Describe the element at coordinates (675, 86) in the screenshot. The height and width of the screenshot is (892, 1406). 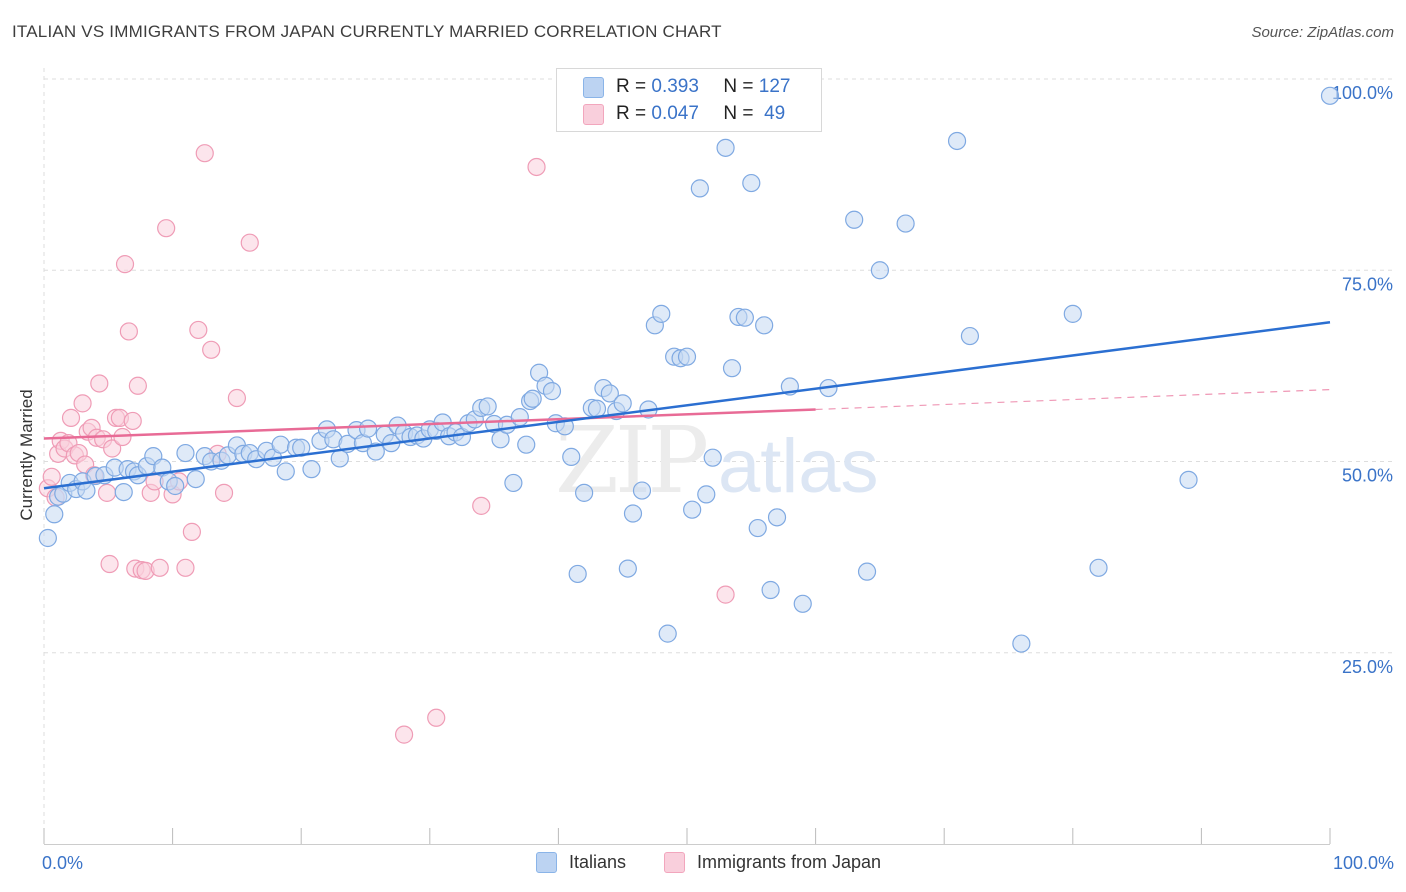
I see `legend-r-value: 0.393` at that location.